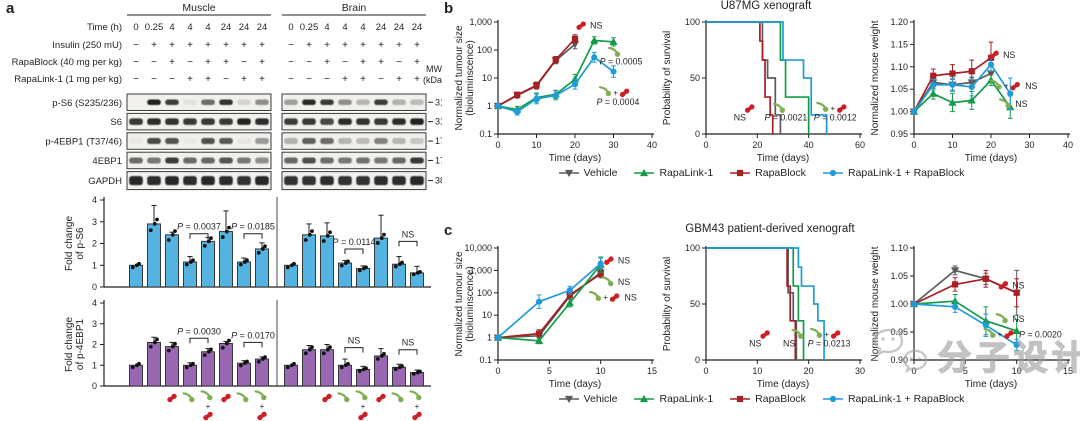  What do you see at coordinates (832, 399) in the screenshot?
I see `combo-marker-icon` at bounding box center [832, 399].